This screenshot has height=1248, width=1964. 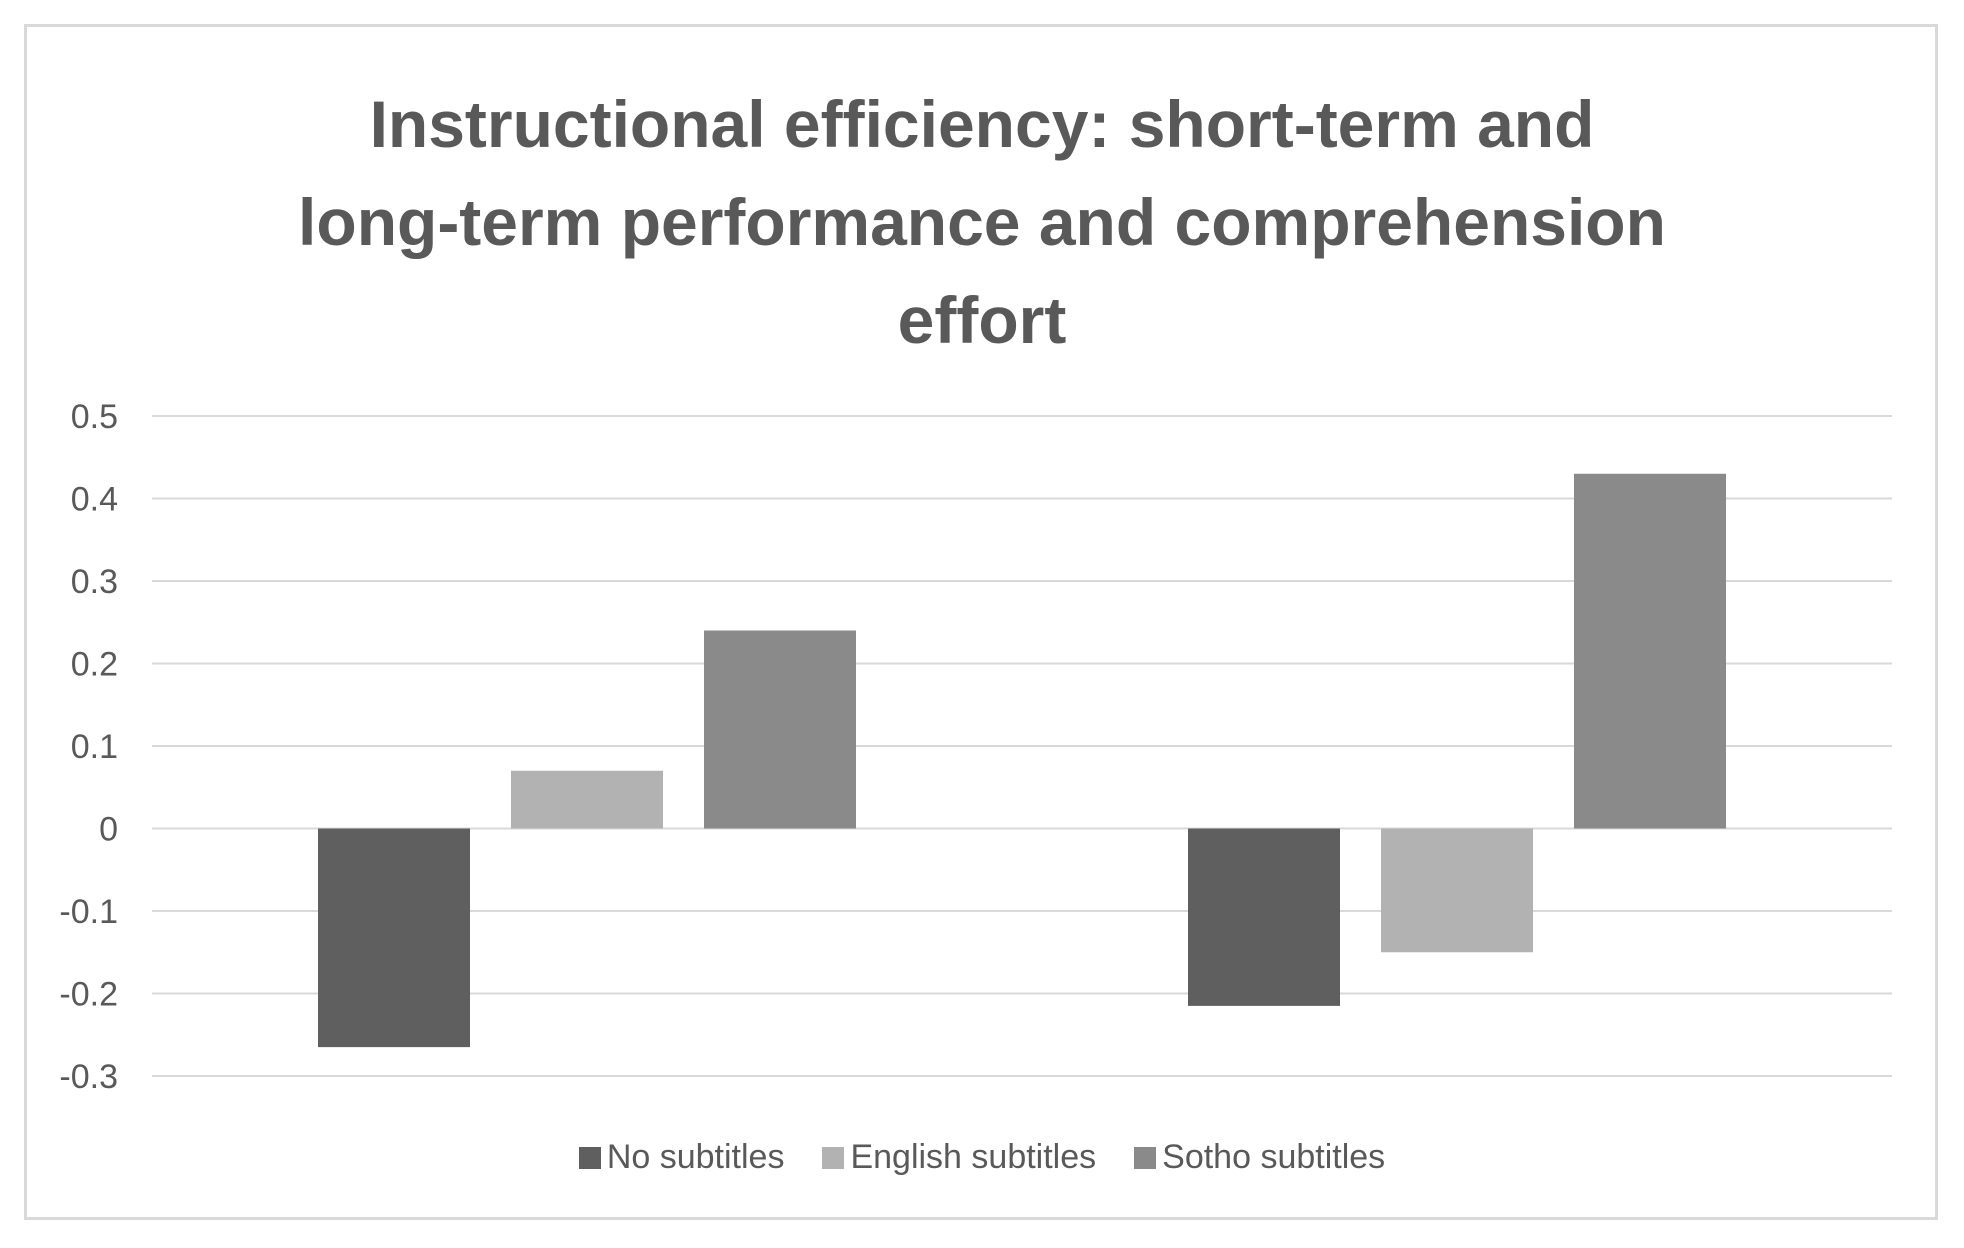 What do you see at coordinates (94, 665) in the screenshot?
I see `y-tick-label: 0.2` at bounding box center [94, 665].